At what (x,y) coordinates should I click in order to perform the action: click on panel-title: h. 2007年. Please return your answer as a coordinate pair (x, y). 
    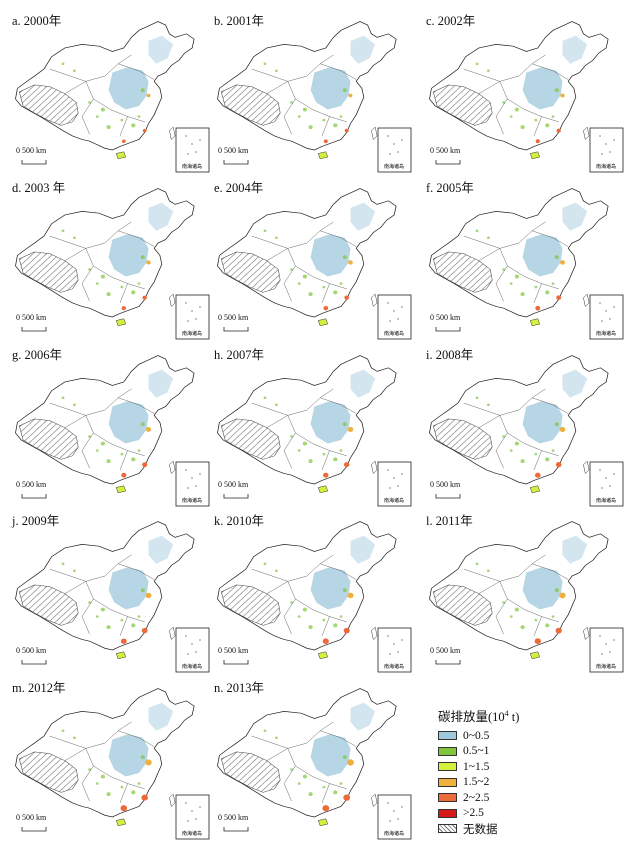
    Looking at the image, I should click on (239, 355).